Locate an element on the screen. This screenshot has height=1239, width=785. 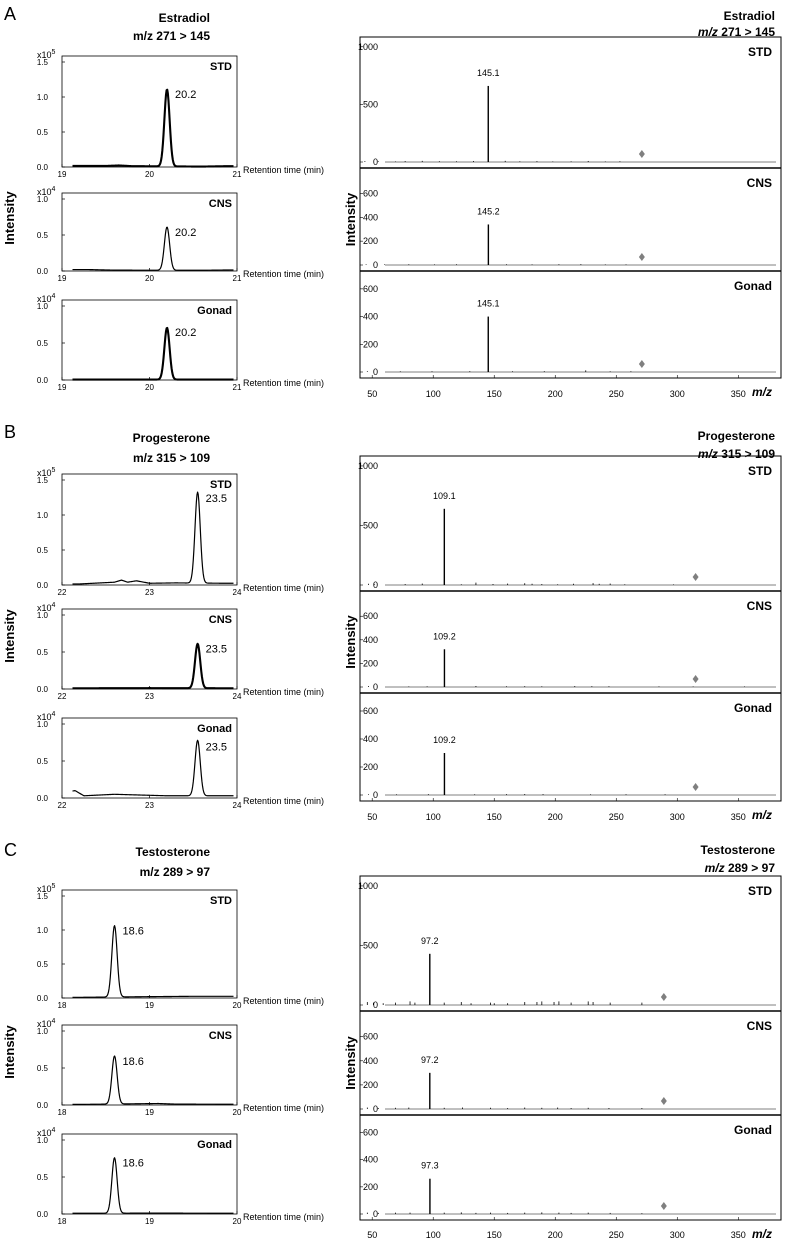
chromatogram-compound-title: Estradiol is located at coordinates (184, 18).